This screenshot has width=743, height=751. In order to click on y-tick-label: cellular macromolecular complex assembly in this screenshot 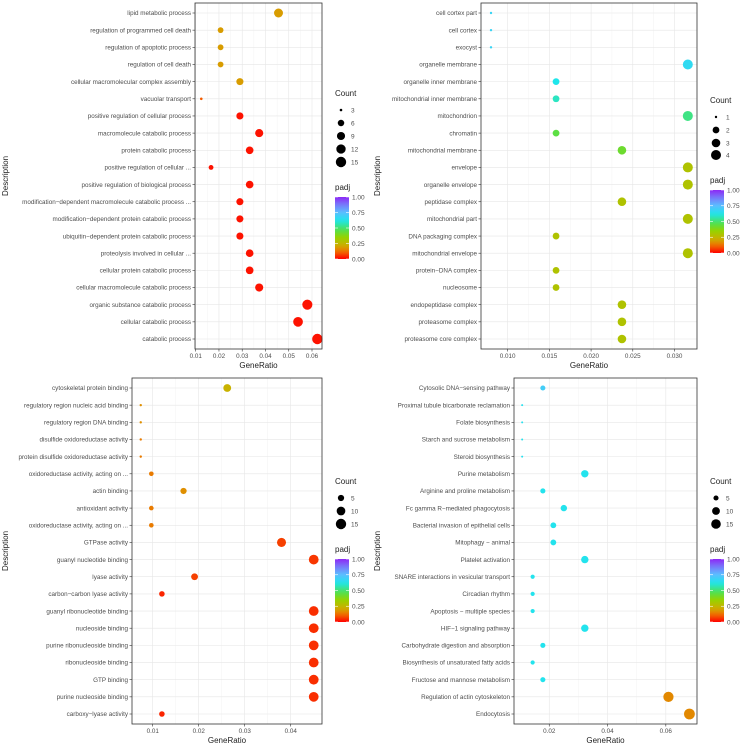, I will do `click(131, 82)`.